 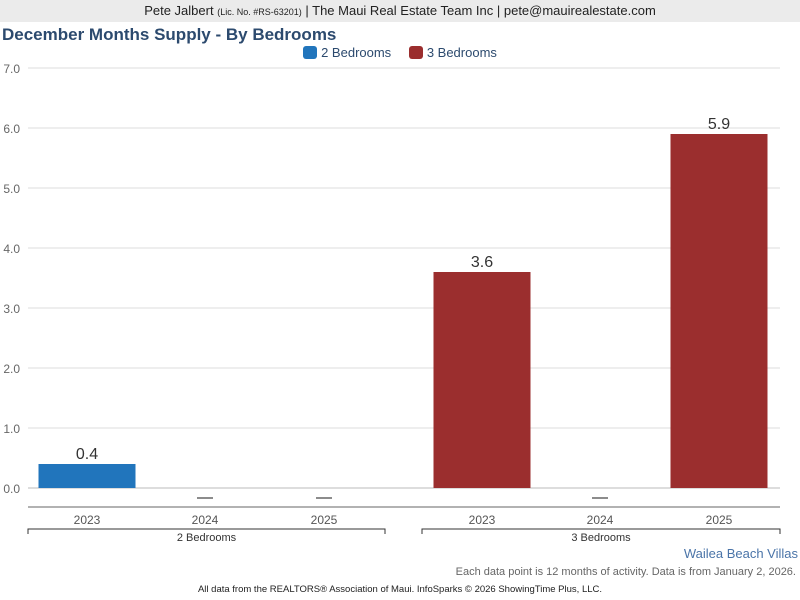 What do you see at coordinates (11, 489) in the screenshot?
I see `y-tick-label: 0.0` at bounding box center [11, 489].